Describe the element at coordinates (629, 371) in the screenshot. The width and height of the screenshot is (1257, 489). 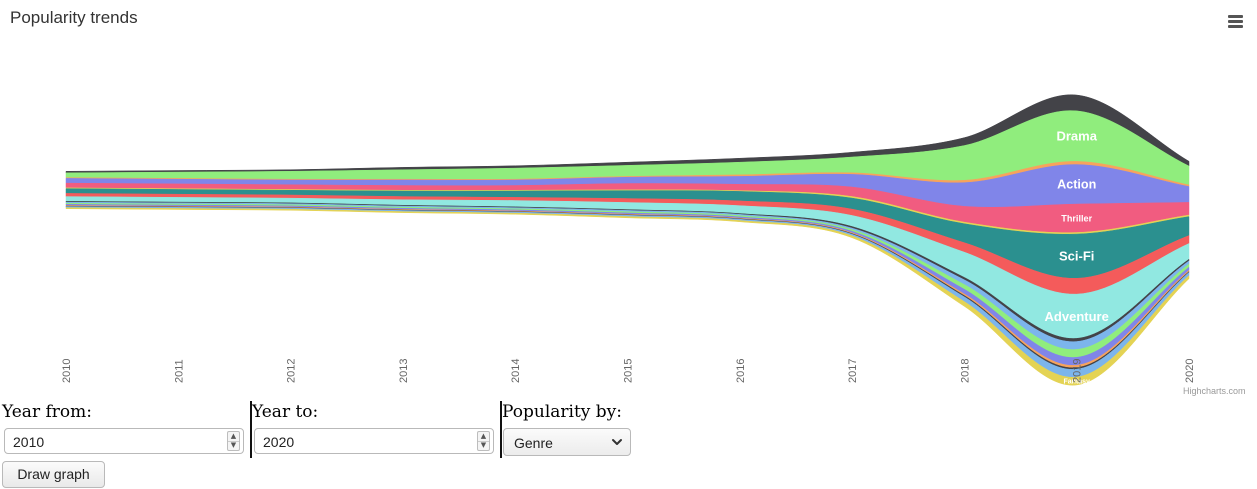
I see `x-tick-label: 2015` at that location.